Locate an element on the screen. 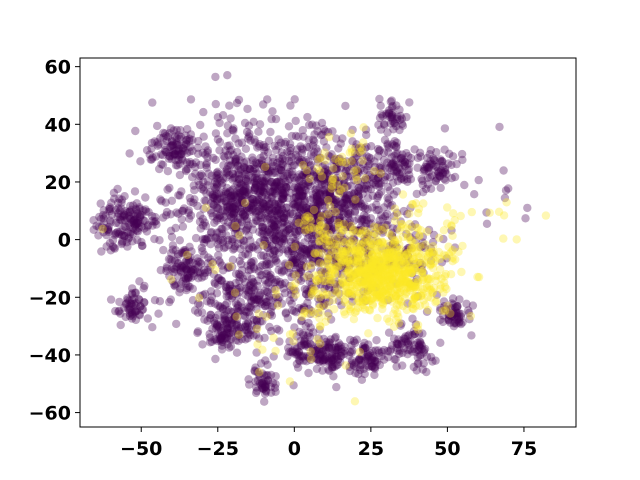  y-tick-label: −40 is located at coordinates (50, 356).